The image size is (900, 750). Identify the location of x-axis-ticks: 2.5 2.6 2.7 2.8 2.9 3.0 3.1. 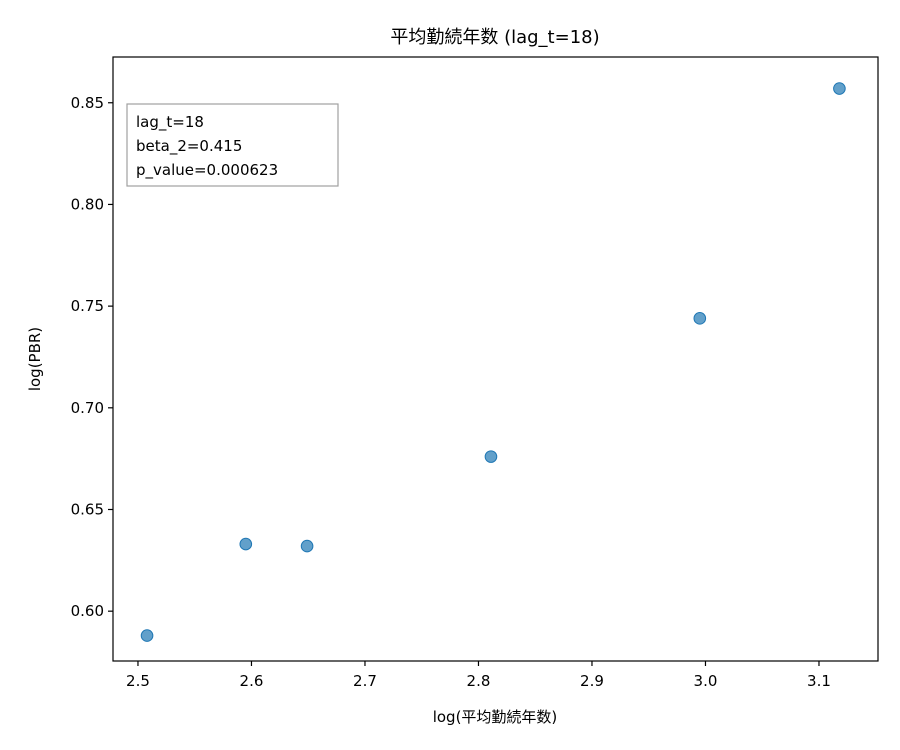
(478, 675).